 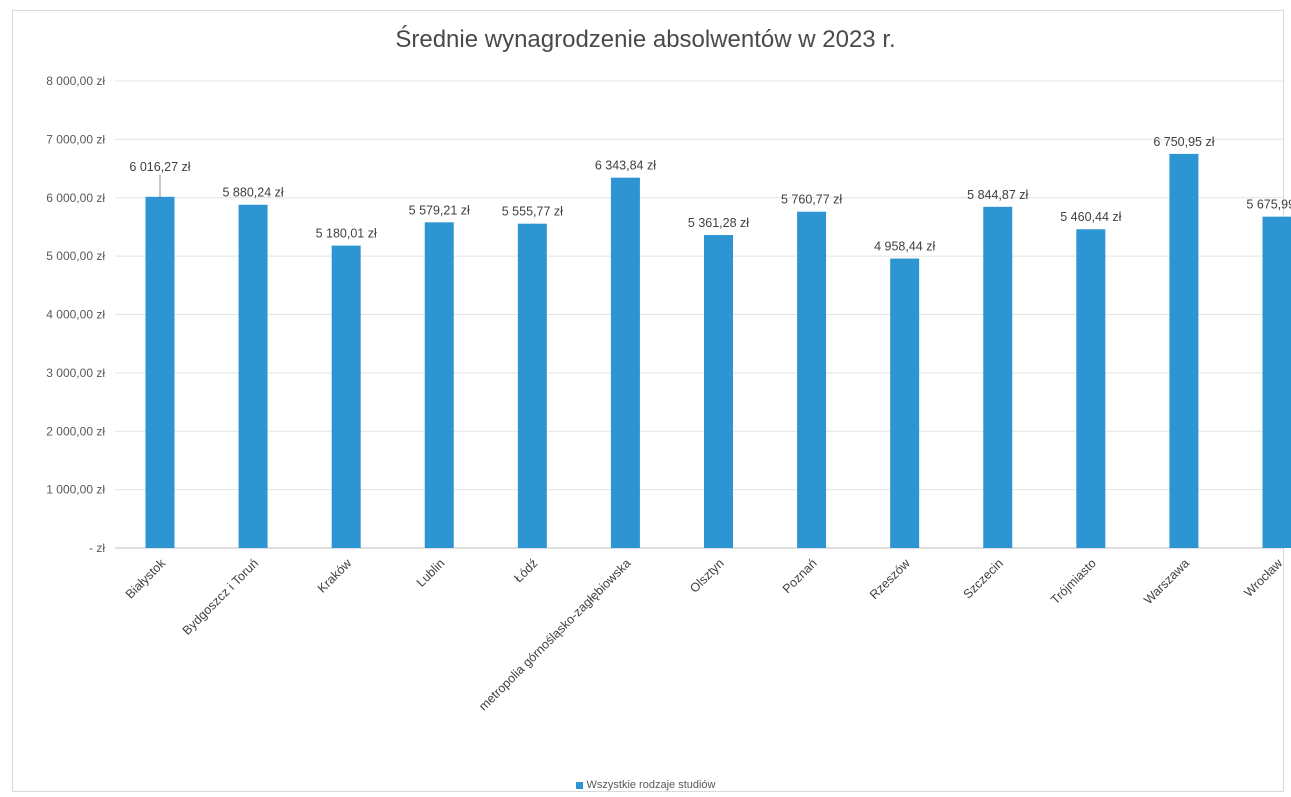 What do you see at coordinates (904, 247) in the screenshot?
I see `data-label: 4 958,44 zł` at bounding box center [904, 247].